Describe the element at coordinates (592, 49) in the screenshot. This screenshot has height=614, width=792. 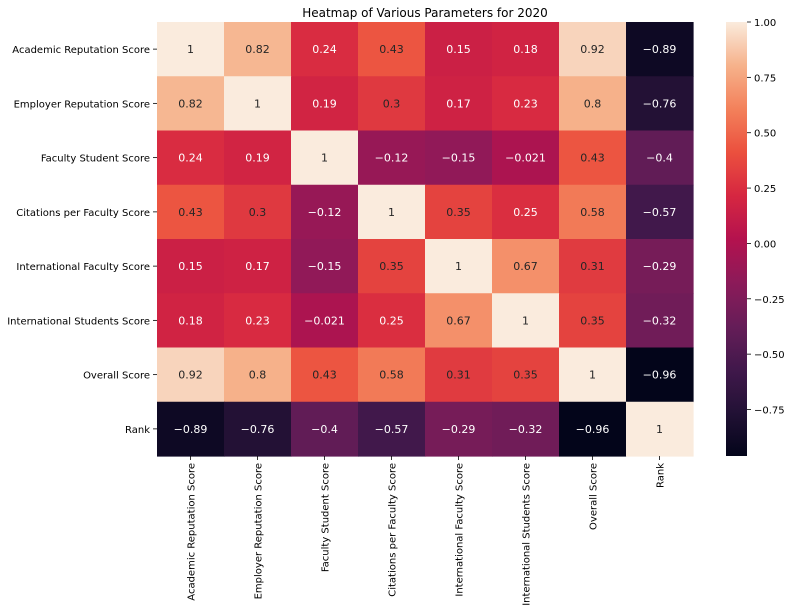
I see `cell-value-label: 0.92` at that location.